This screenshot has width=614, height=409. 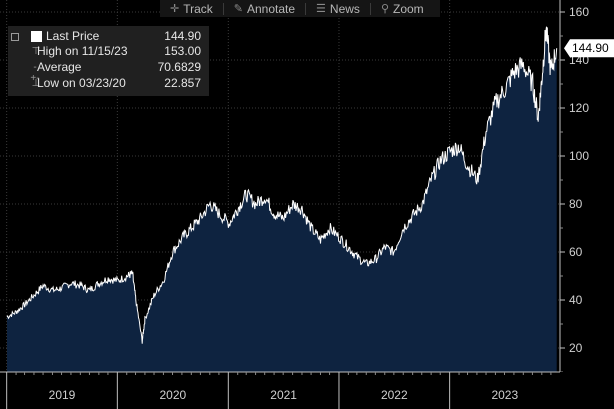 What do you see at coordinates (36, 51) in the screenshot?
I see `high-marker-icon: ⊤` at bounding box center [36, 51].